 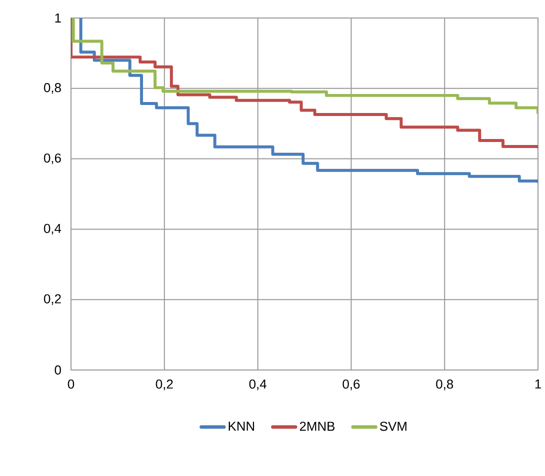 I want to click on y-tick-label: 0, so click(x=57, y=370).